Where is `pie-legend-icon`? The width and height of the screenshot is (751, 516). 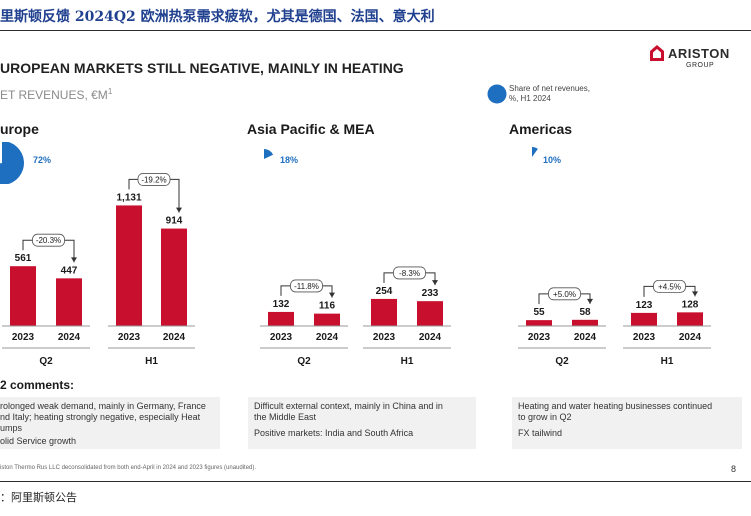
pie-legend-icon is located at coordinates (497, 94).